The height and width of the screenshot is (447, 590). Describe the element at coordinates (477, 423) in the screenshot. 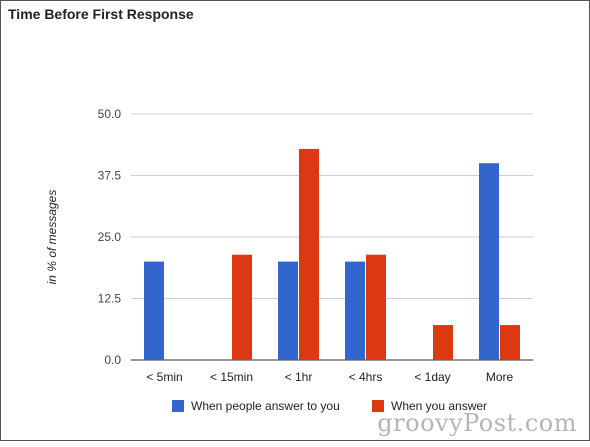

I see `watermark-text: groovyPost.com` at that location.